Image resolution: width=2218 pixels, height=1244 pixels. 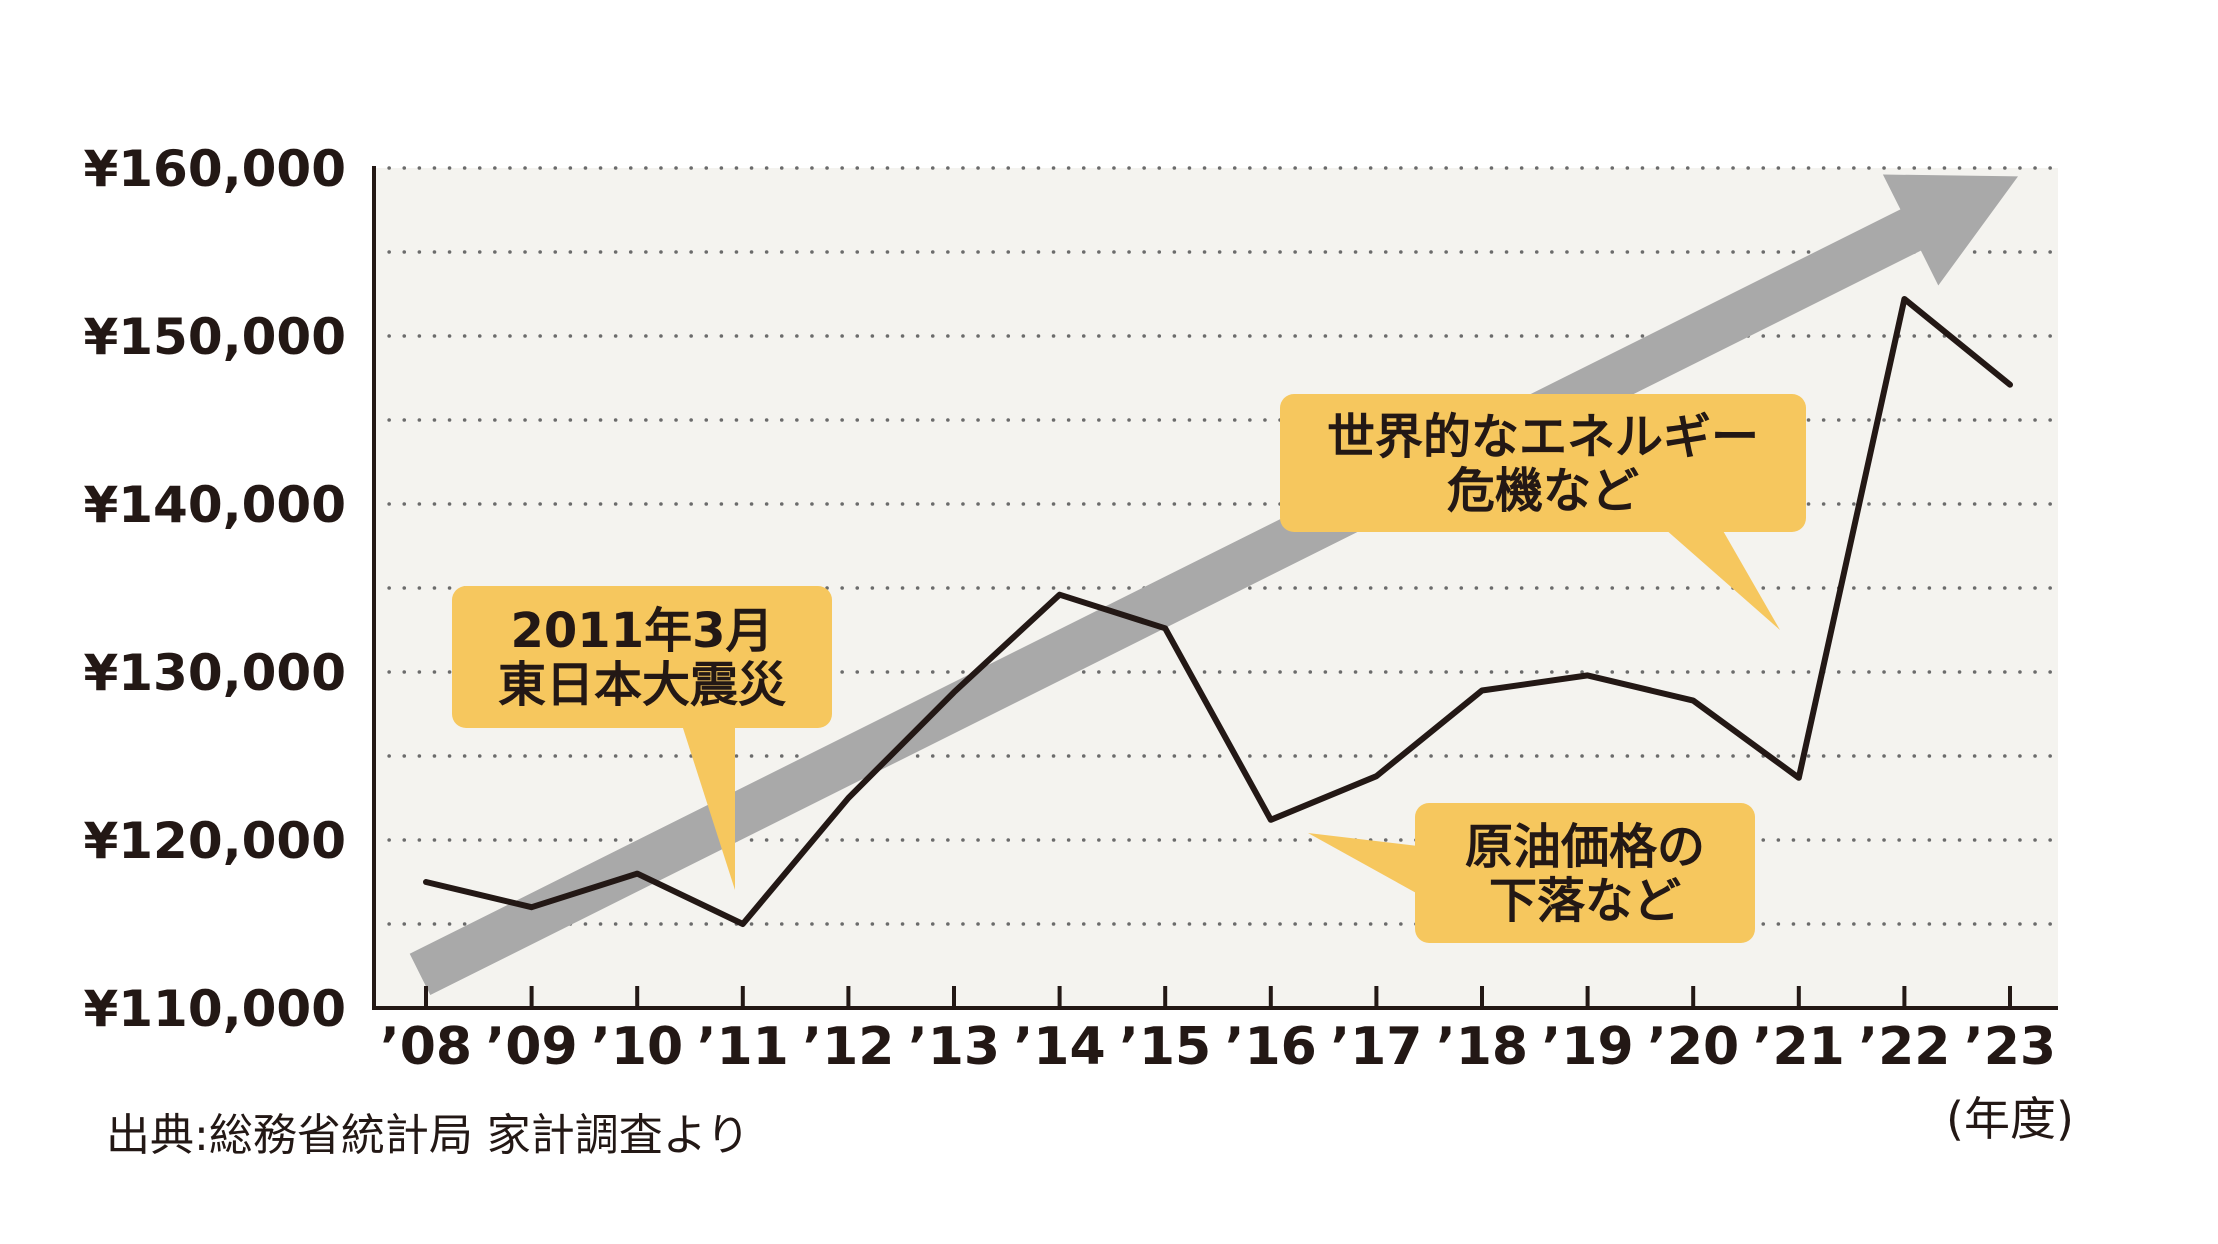 I want to click on x-tick-label: ’09, so click(x=532, y=1047).